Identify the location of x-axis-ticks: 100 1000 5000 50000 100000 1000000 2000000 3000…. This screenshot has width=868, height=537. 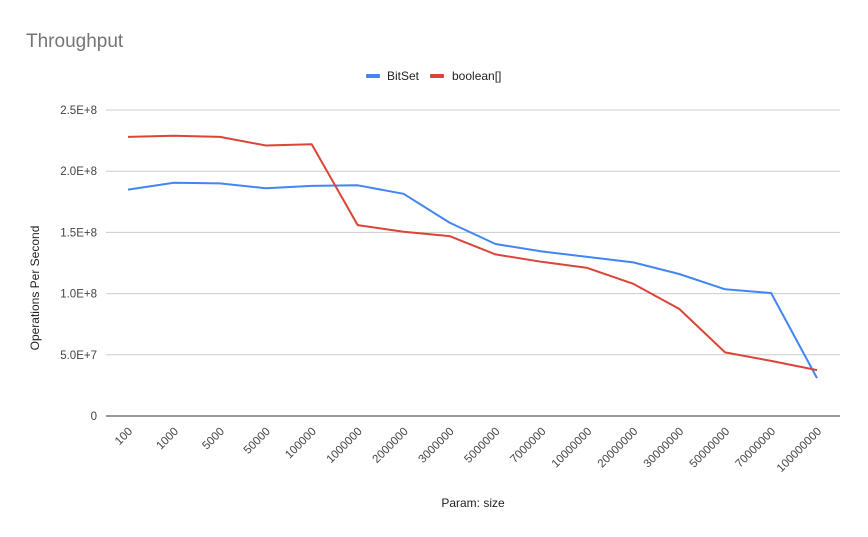
(468, 450).